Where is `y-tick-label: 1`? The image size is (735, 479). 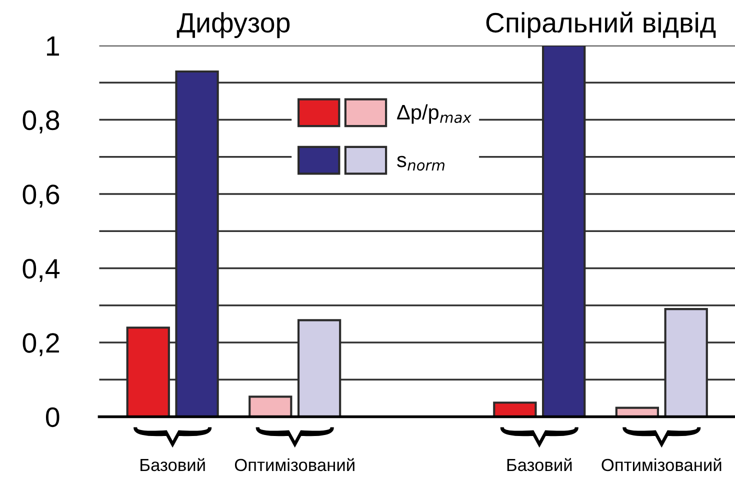 y-tick-label: 1 is located at coordinates (53, 46).